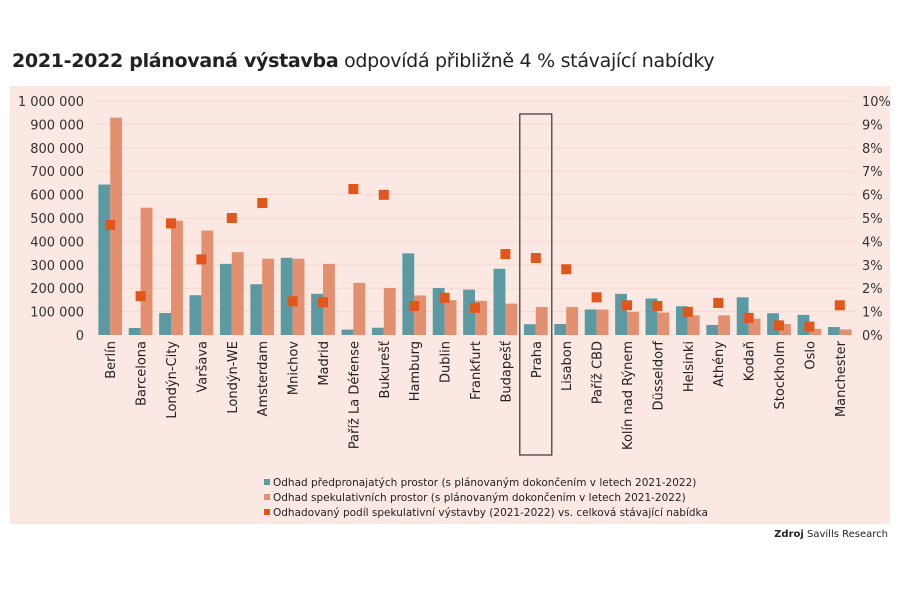 The width and height of the screenshot is (900, 600). What do you see at coordinates (385, 369) in the screenshot?
I see `category-label: Bukurešť` at bounding box center [385, 369].